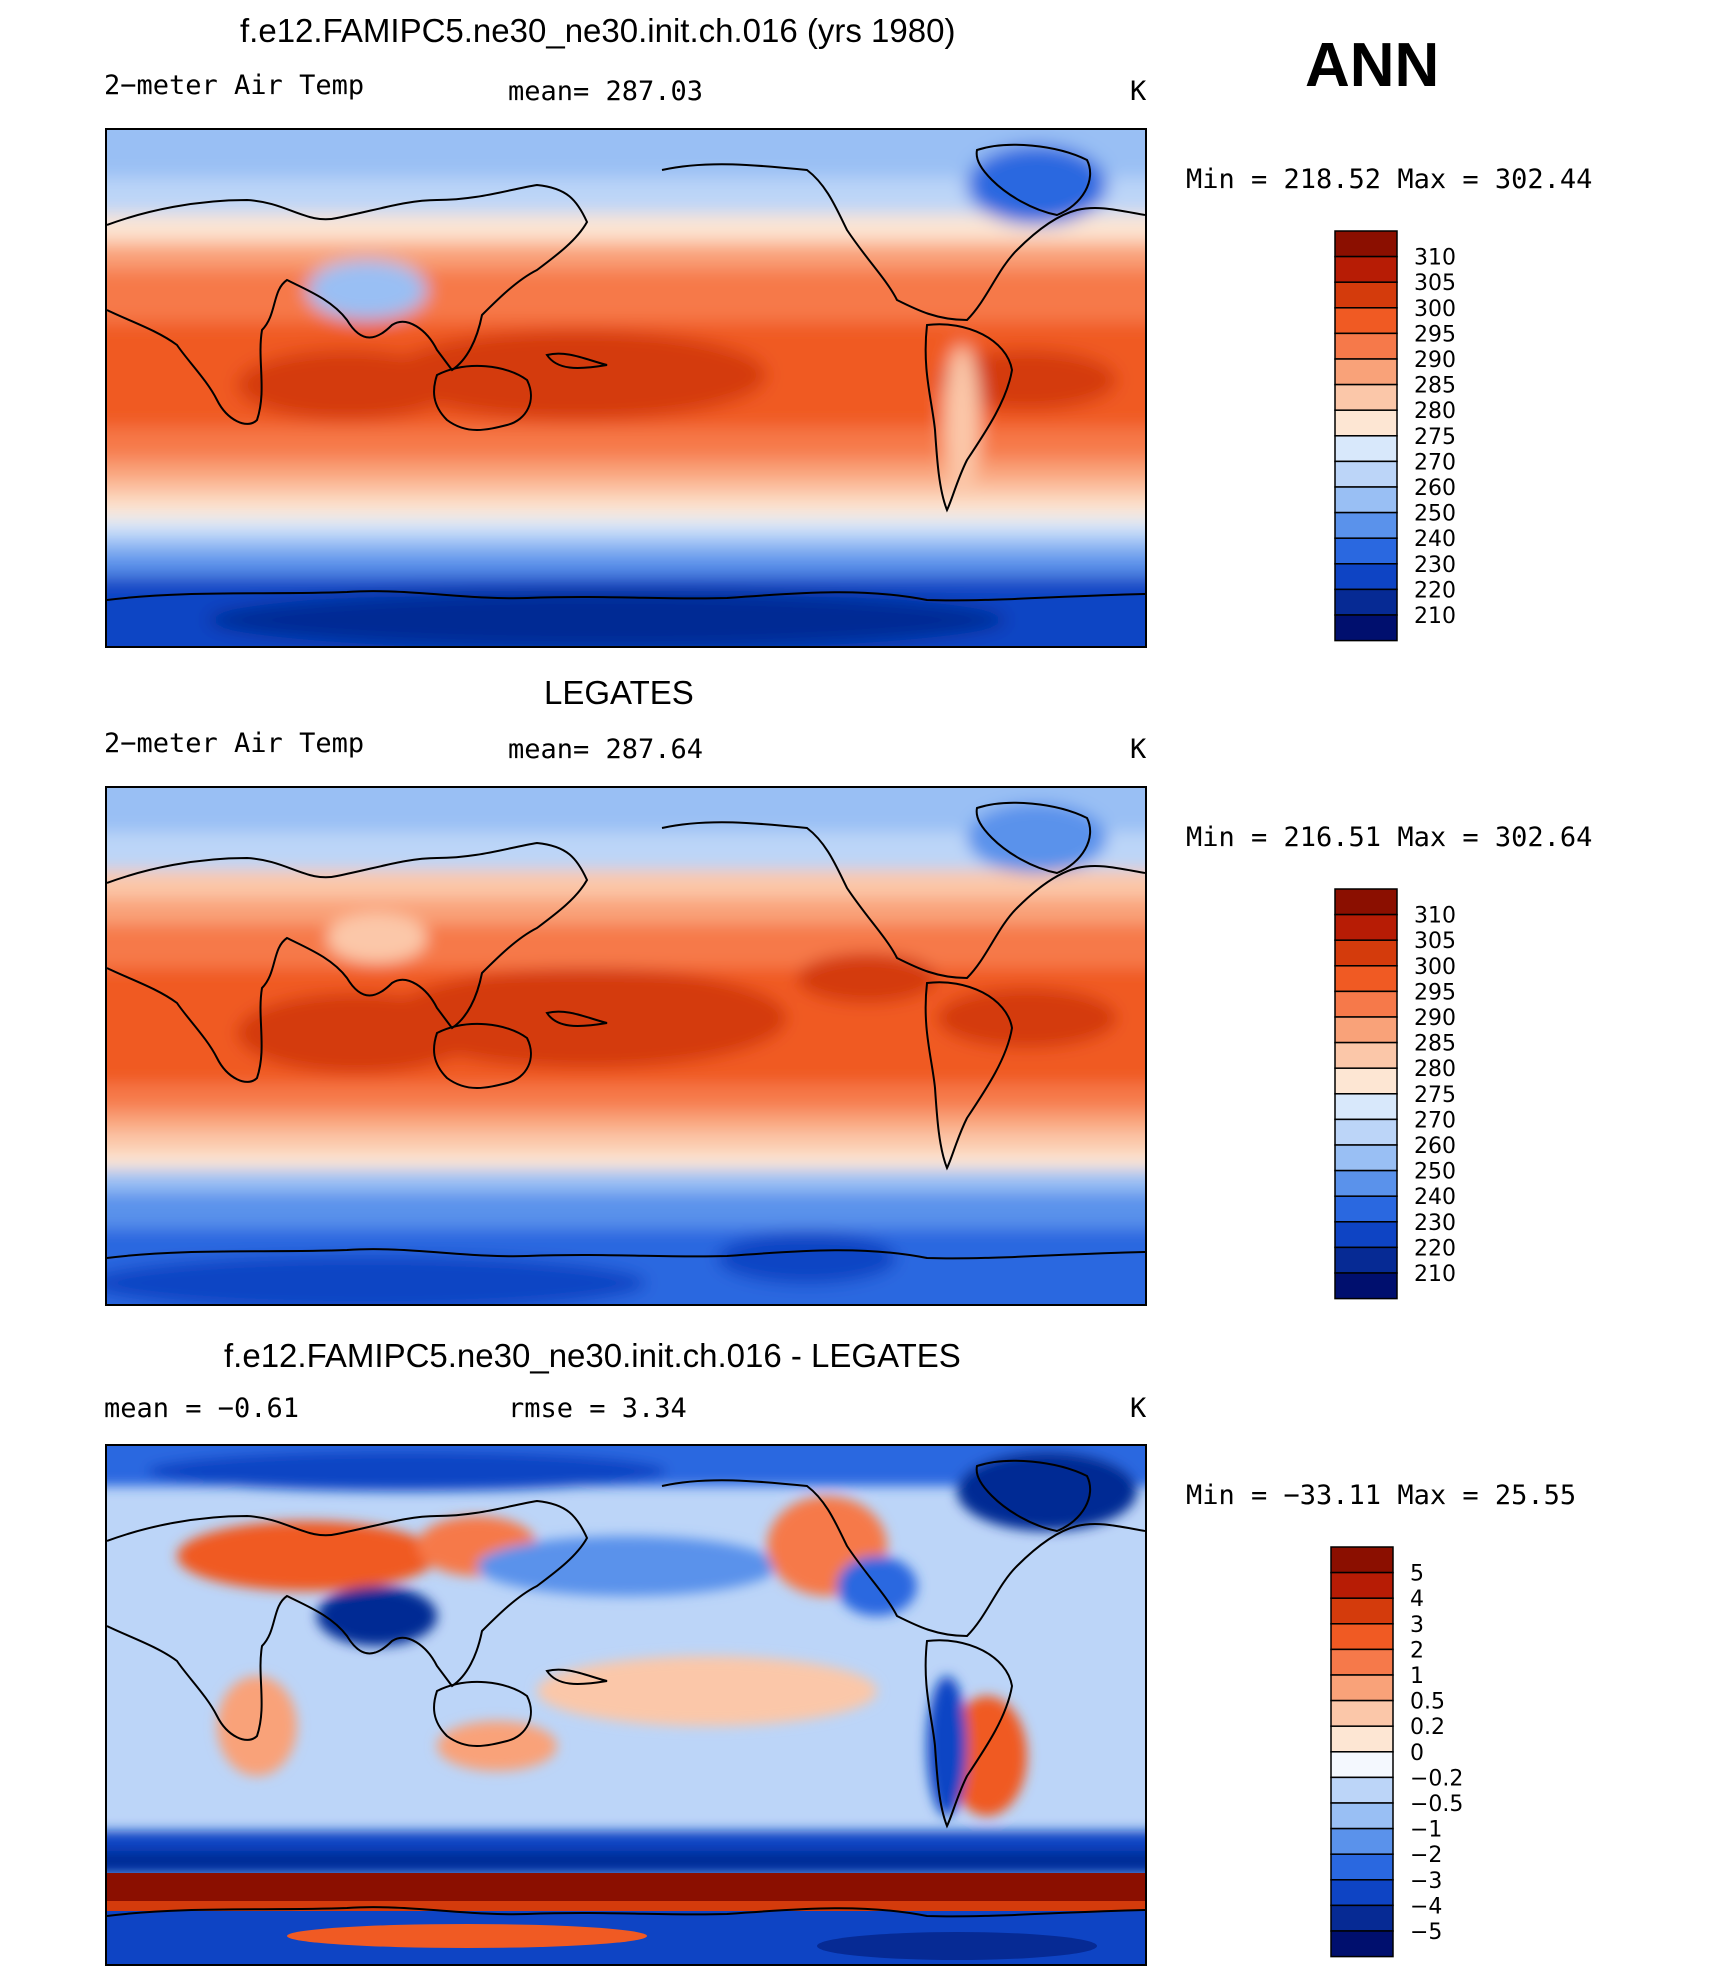  What do you see at coordinates (962, 420) in the screenshot?
I see `andes-cool` at bounding box center [962, 420].